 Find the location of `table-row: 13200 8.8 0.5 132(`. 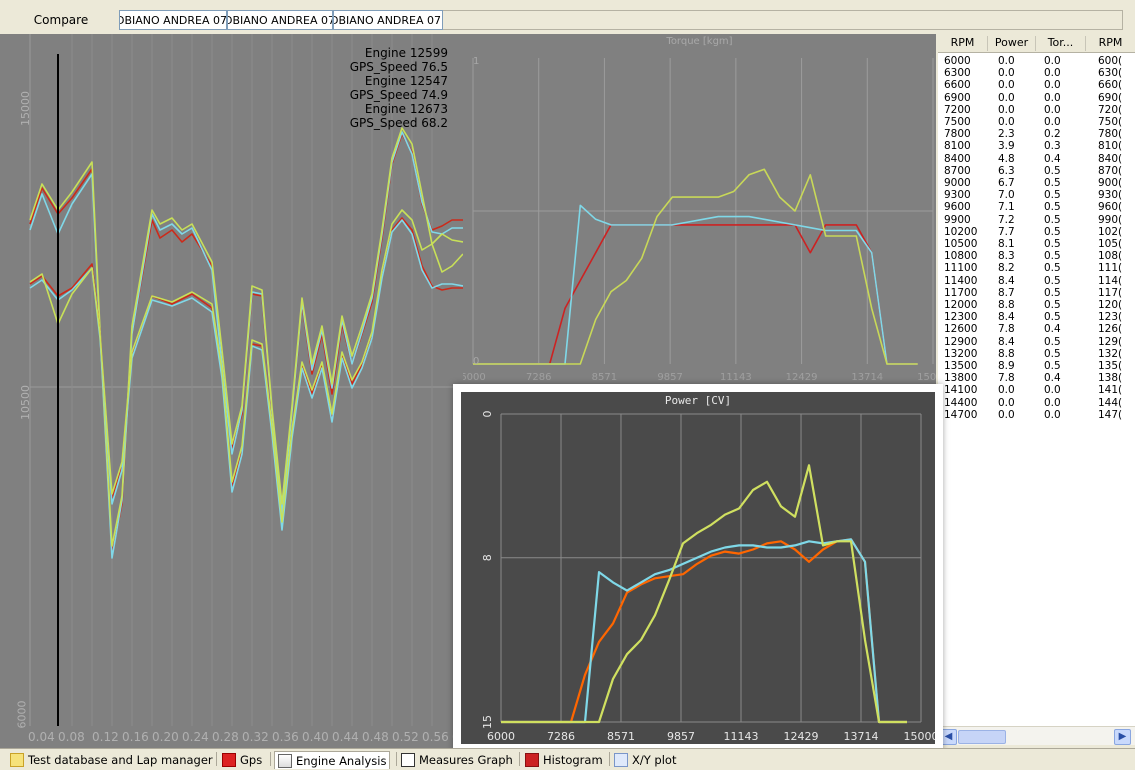

table-row: 13200 8.8 0.5 132( is located at coordinates (1036, 354).